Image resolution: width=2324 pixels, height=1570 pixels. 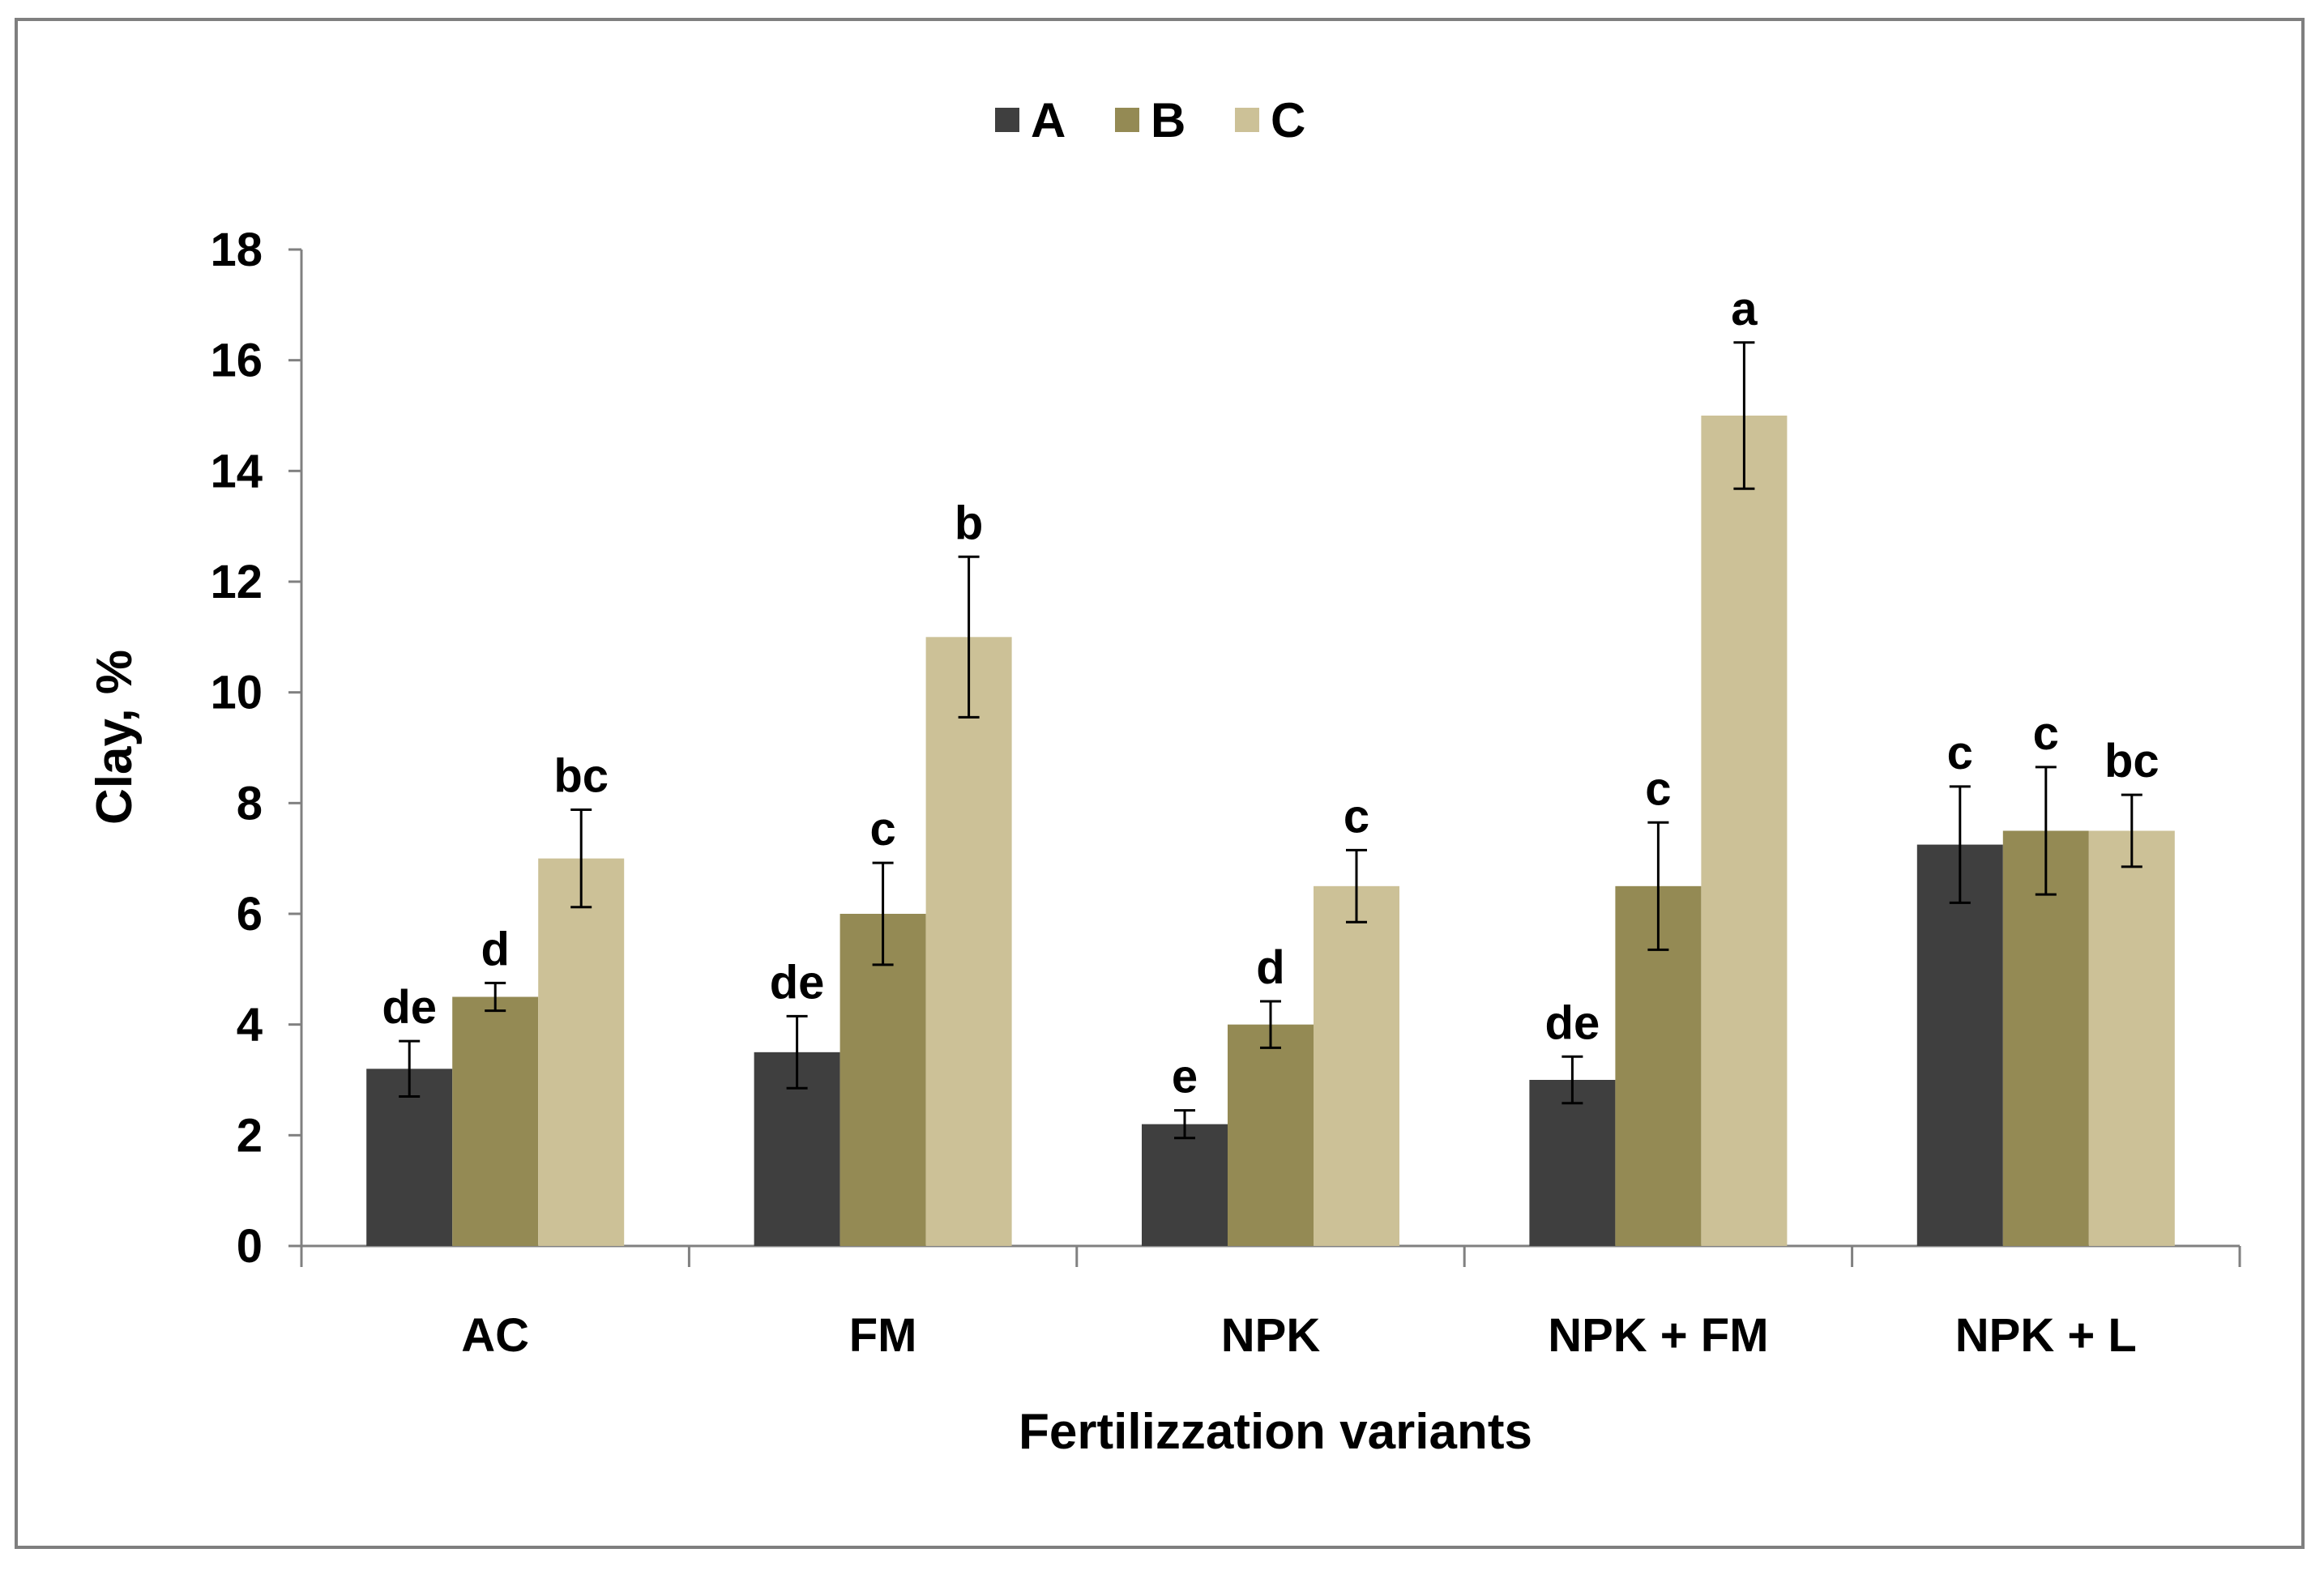 I want to click on y-axis: 0 2 4 6 8 10 12 14 16 18, so click(x=256, y=748).